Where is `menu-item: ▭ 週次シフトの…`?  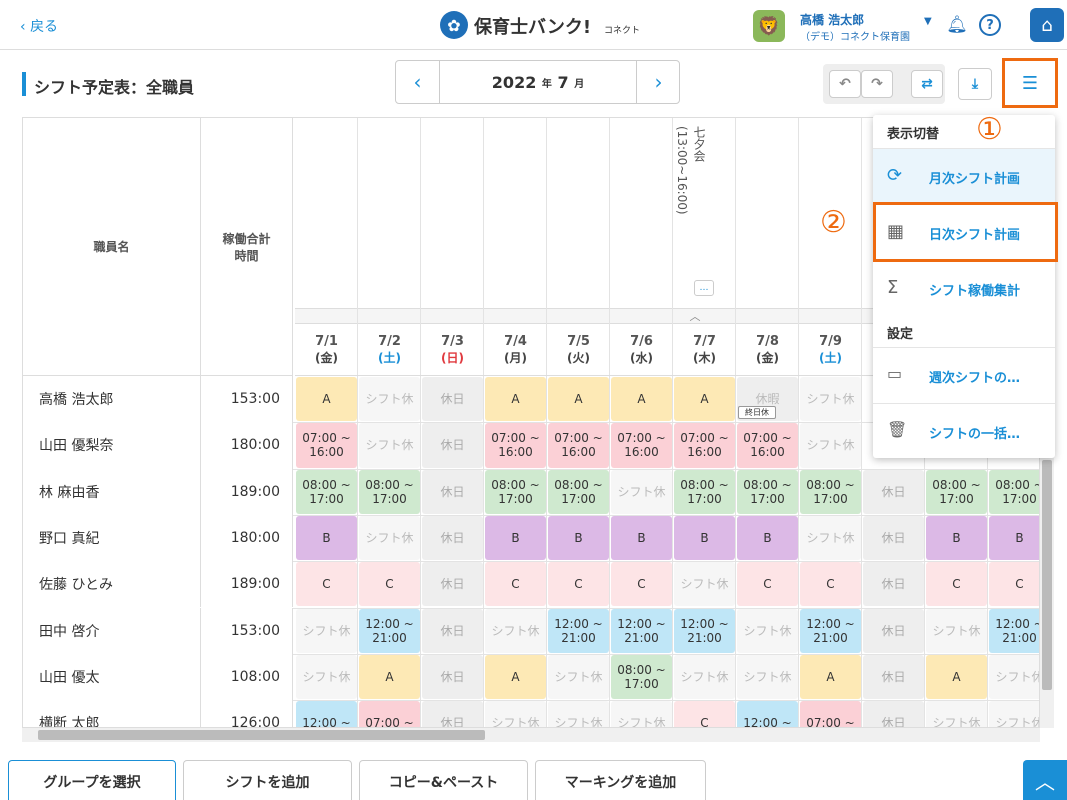 menu-item: ▭ 週次シフトの… is located at coordinates (964, 374).